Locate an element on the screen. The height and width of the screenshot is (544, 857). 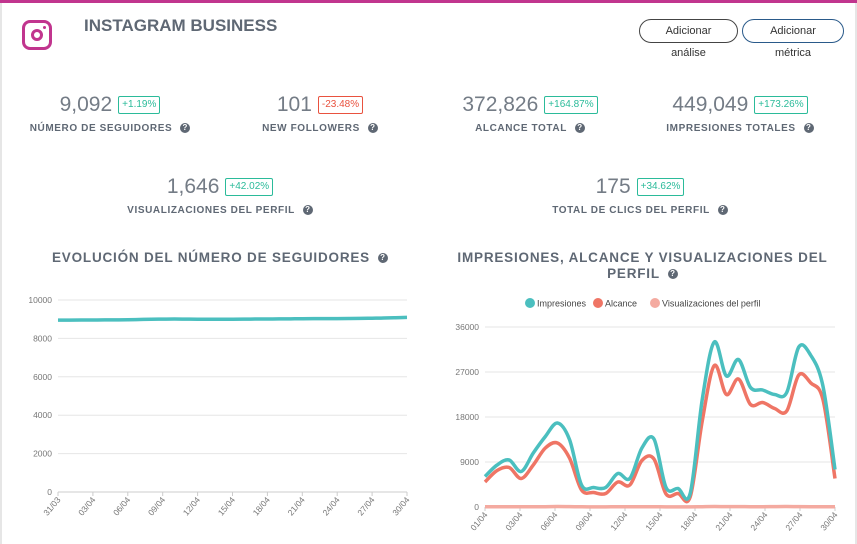
stat-value: 9,092 is located at coordinates (86, 104).